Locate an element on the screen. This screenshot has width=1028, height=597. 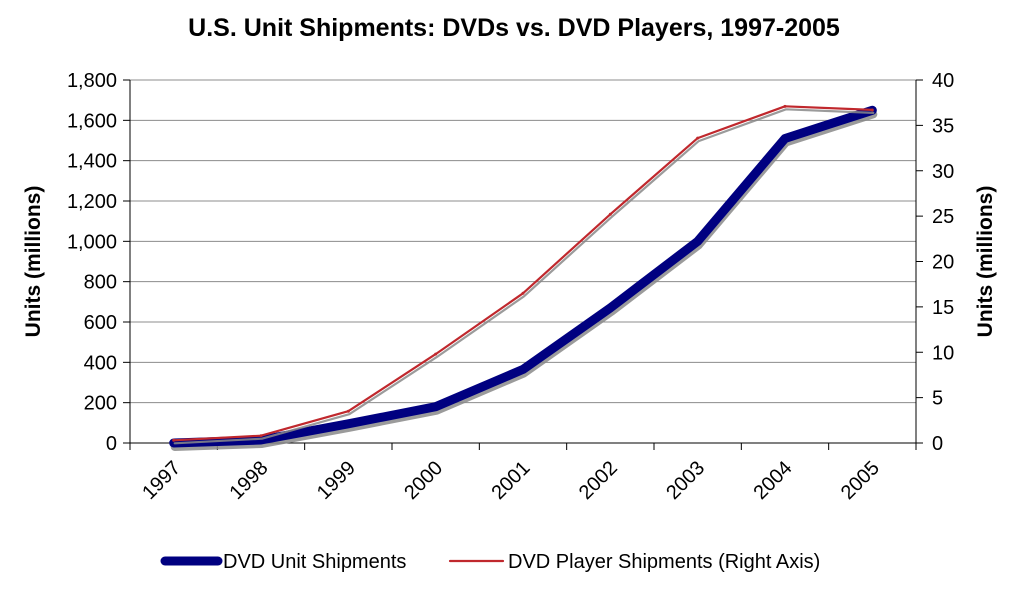
legend-label-2: DVD Player Shipments (Right Axis) is located at coordinates (664, 562).